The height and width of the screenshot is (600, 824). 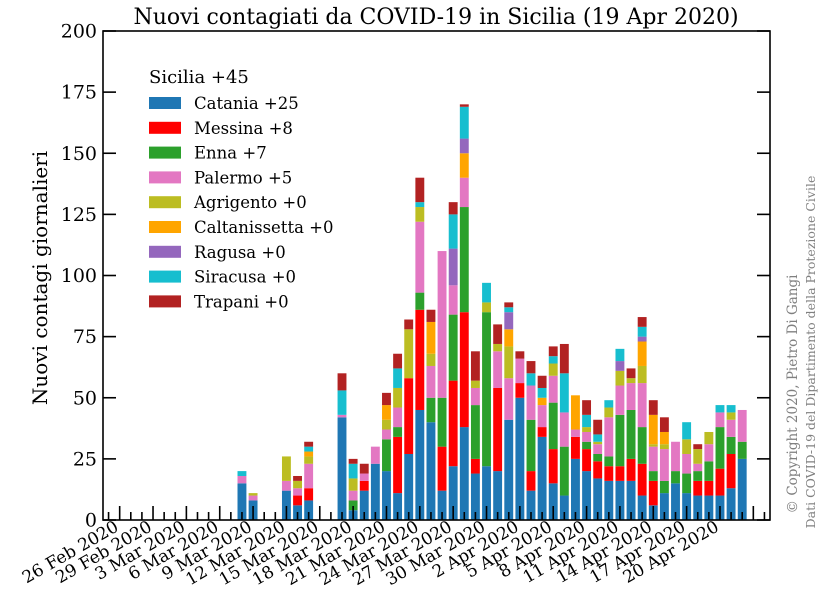 What do you see at coordinates (250, 202) in the screenshot?
I see `legend-label-agrigento: Agrigento +0` at bounding box center [250, 202].